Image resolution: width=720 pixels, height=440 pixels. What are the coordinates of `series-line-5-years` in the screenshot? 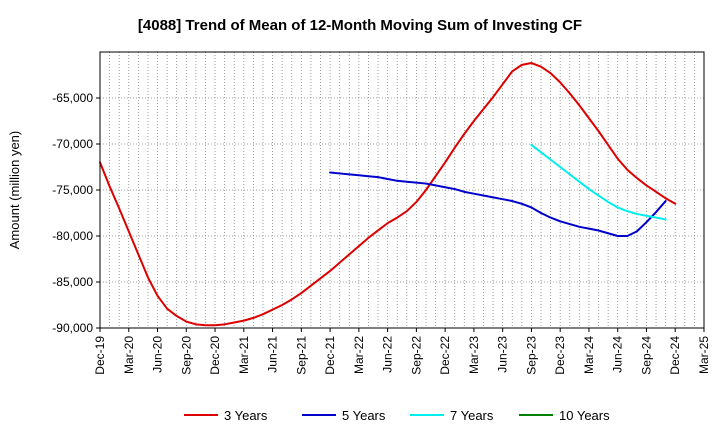 It's located at (498, 204).